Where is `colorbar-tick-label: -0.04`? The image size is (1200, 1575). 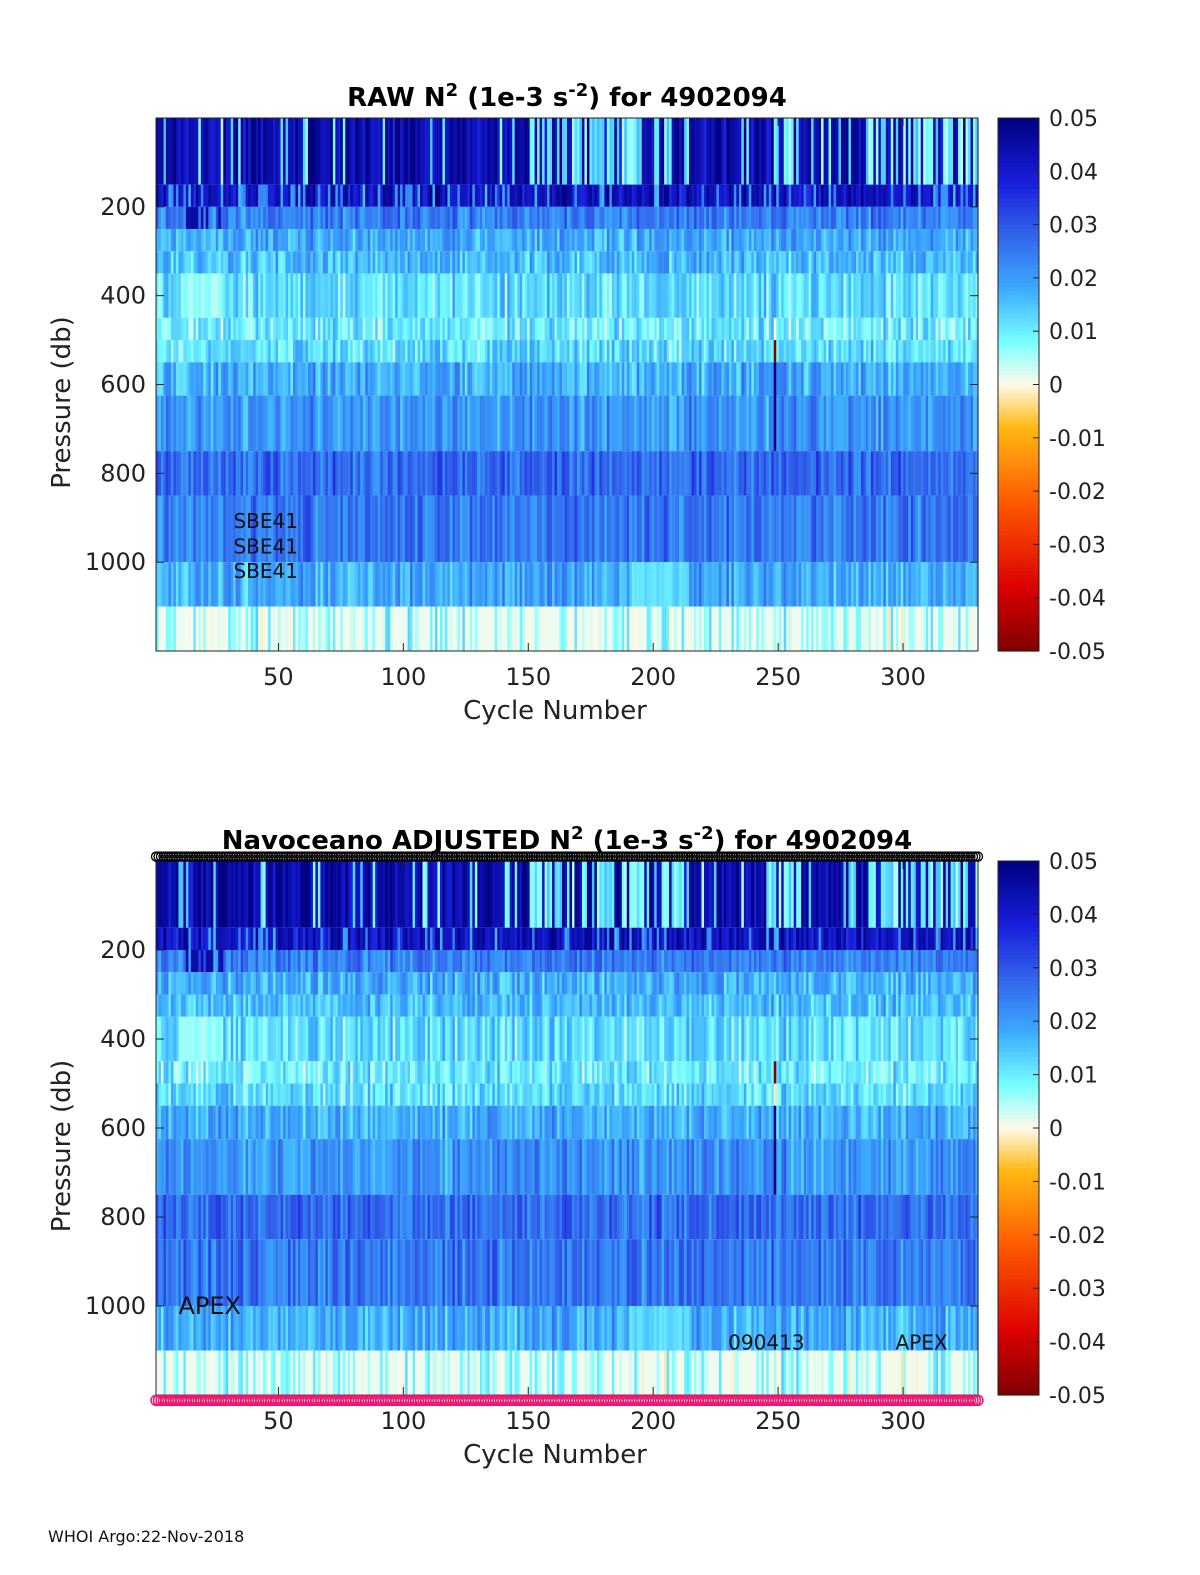
colorbar-tick-label: -0.04 is located at coordinates (1077, 599).